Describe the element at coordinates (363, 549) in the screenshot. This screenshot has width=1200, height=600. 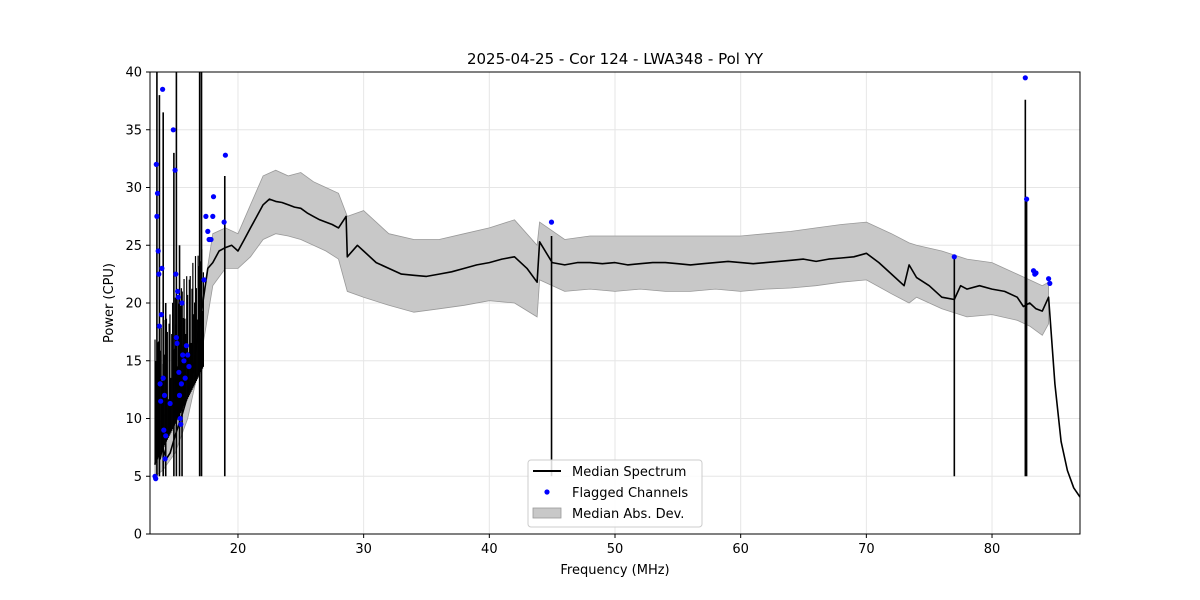
I see `x-tick-label: 30` at that location.